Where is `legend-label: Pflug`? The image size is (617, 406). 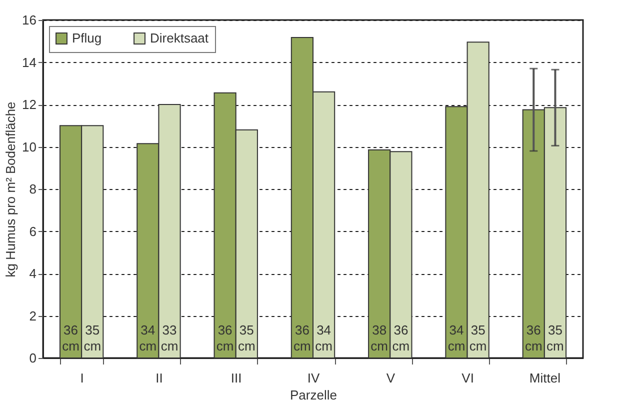 legend-label: Pflug is located at coordinates (87, 38).